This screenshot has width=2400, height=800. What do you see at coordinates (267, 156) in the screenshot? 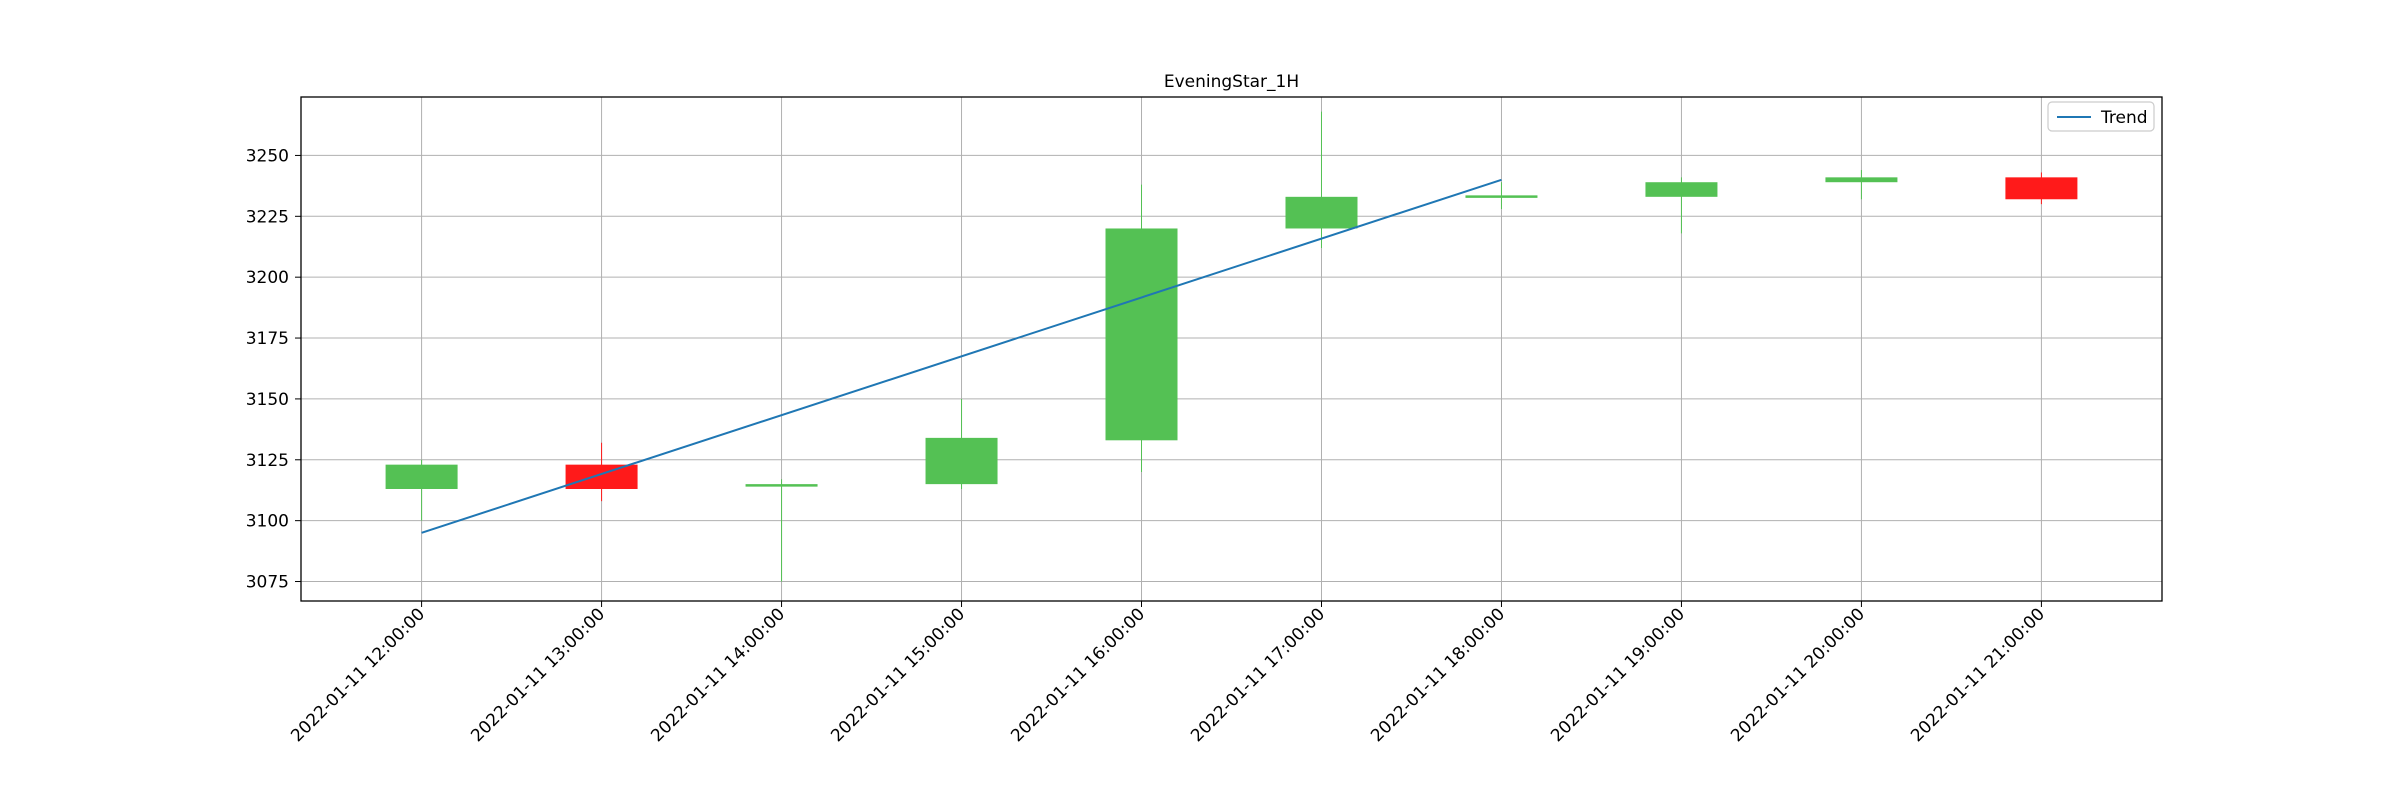
I see `y-tick-label: 3250` at bounding box center [267, 156].